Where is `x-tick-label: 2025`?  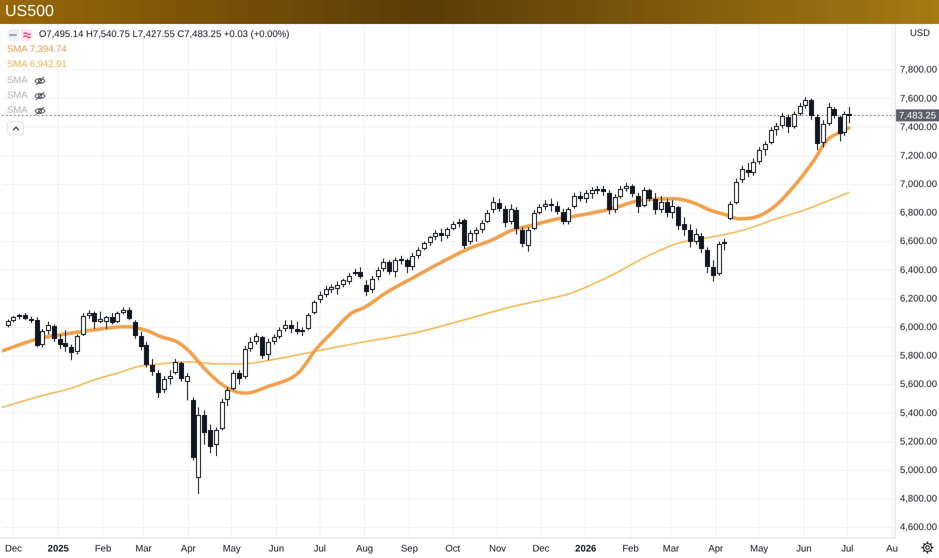 x-tick-label: 2025 is located at coordinates (59, 548).